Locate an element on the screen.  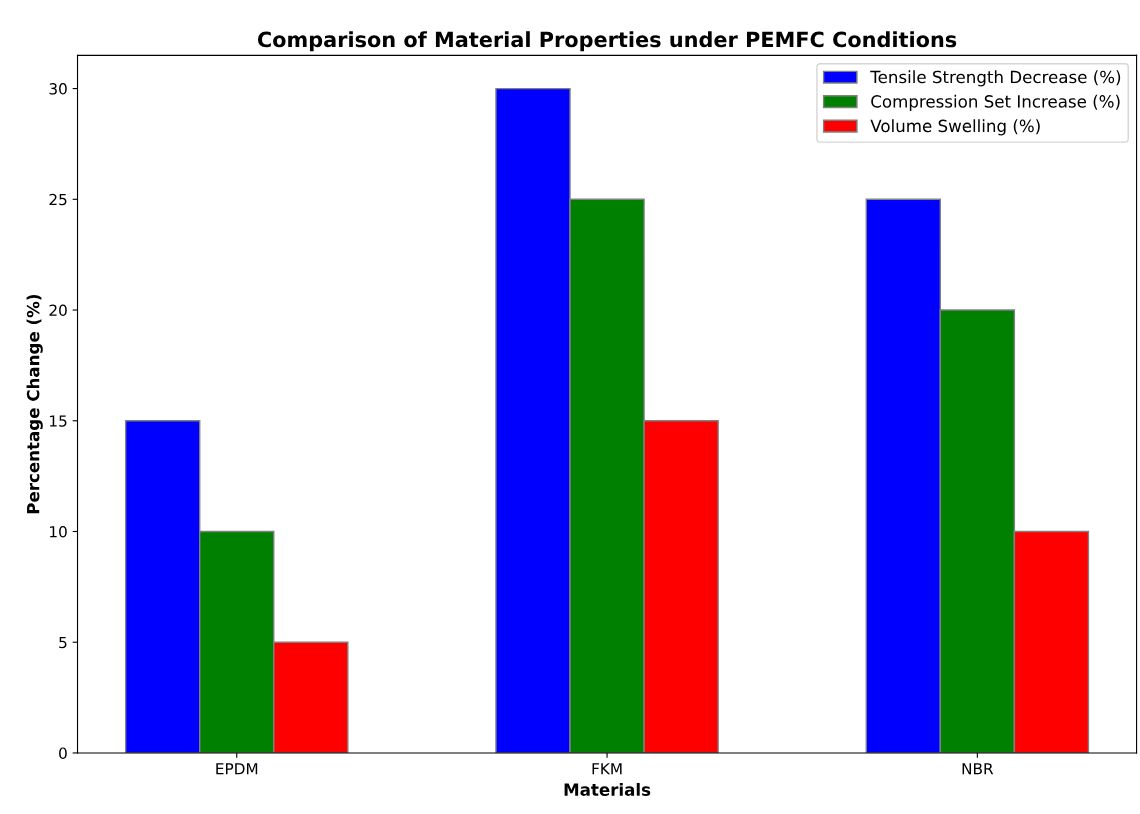
y-tick-label: 5 is located at coordinates (63, 642).